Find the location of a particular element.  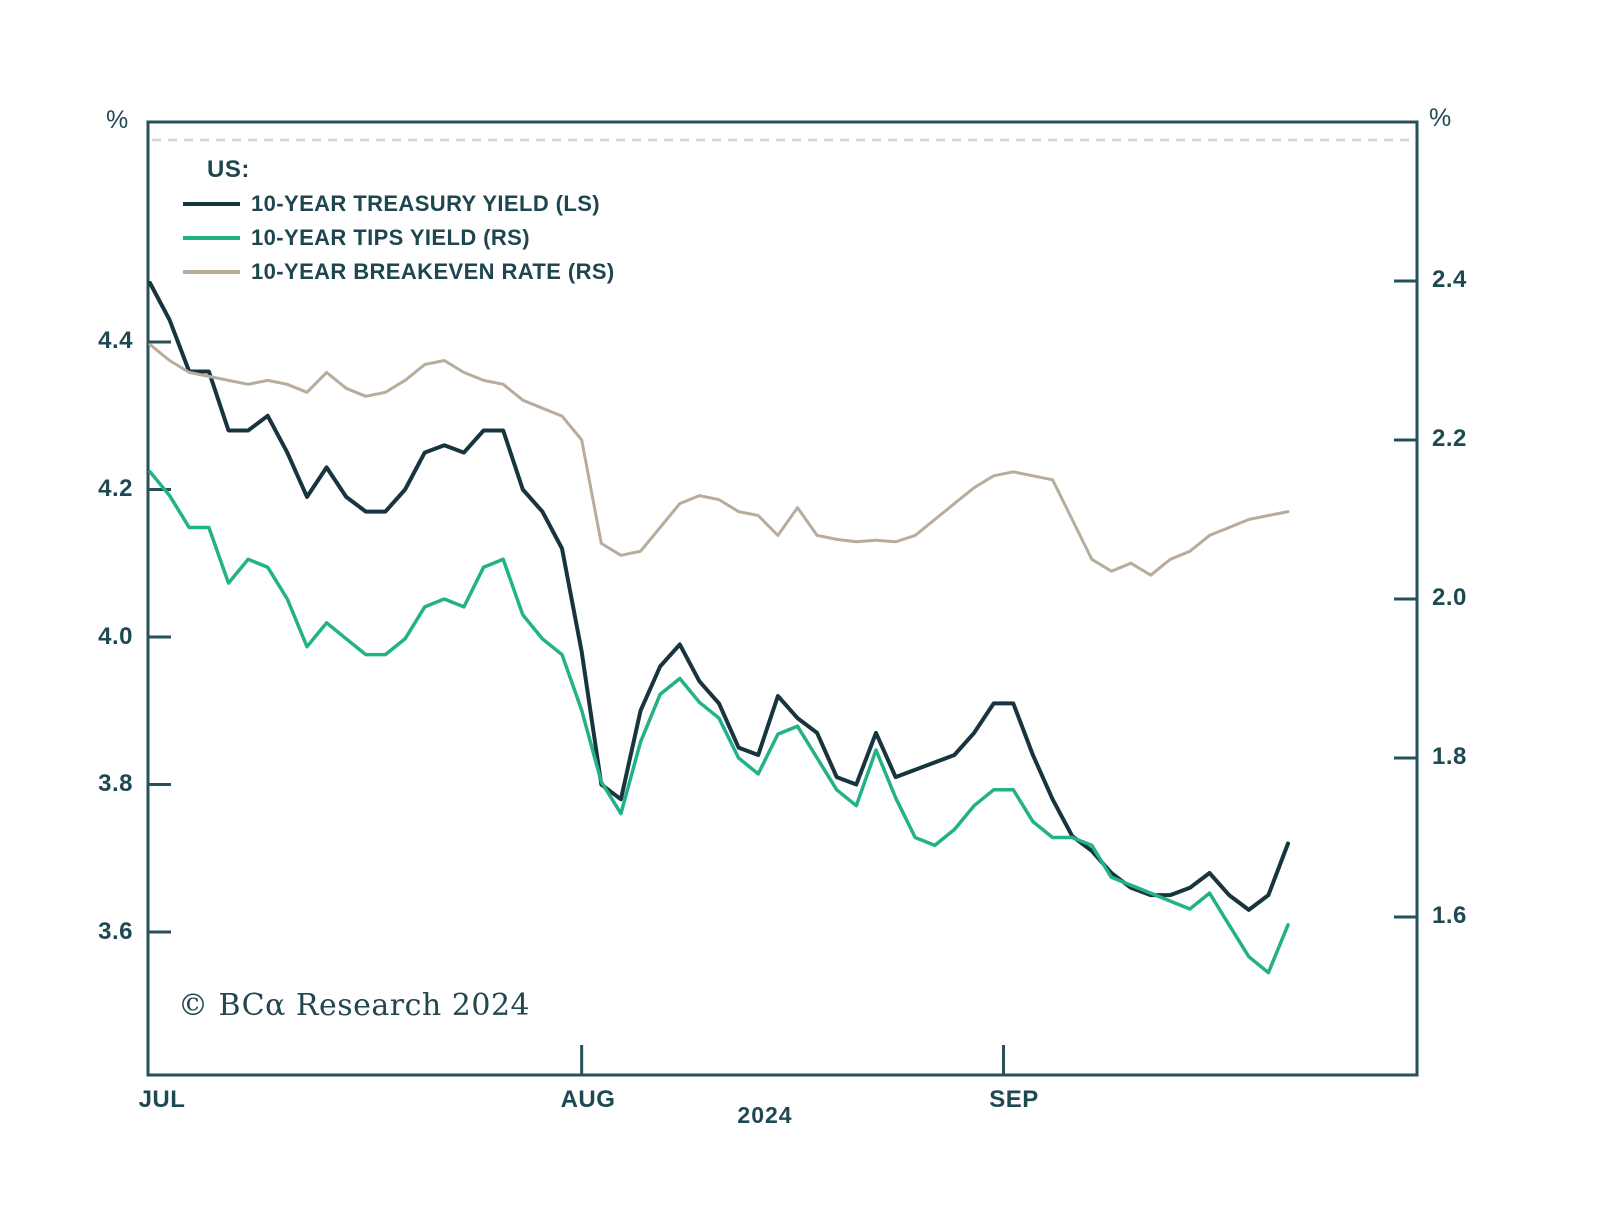

y-left-tick-label: 4.0 is located at coordinates (115, 636).